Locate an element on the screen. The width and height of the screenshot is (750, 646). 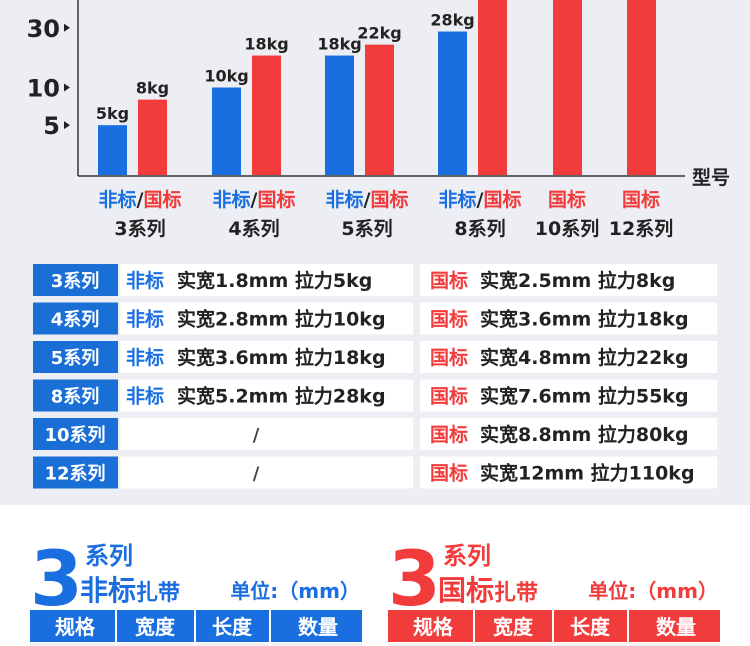
series-label: 10系列 is located at coordinates (74, 435).